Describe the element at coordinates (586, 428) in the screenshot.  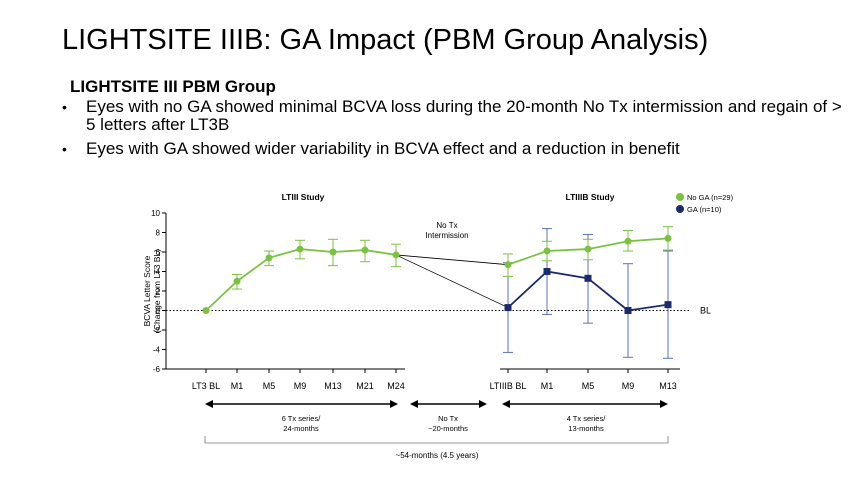
I see `phase2-label: 13-months` at that location.